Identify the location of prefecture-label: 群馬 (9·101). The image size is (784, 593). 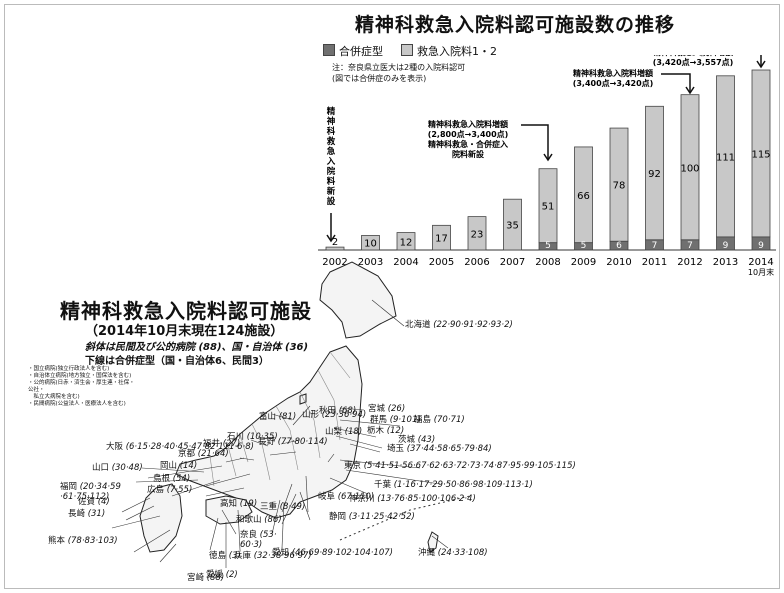
(395, 419).